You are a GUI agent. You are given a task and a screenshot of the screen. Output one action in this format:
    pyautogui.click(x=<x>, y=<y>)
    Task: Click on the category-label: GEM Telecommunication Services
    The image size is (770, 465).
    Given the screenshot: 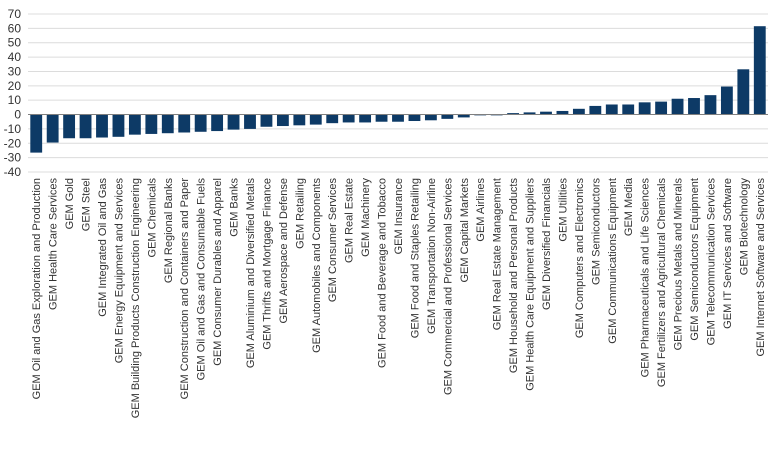 What is the action you would take?
    pyautogui.click(x=711, y=262)
    